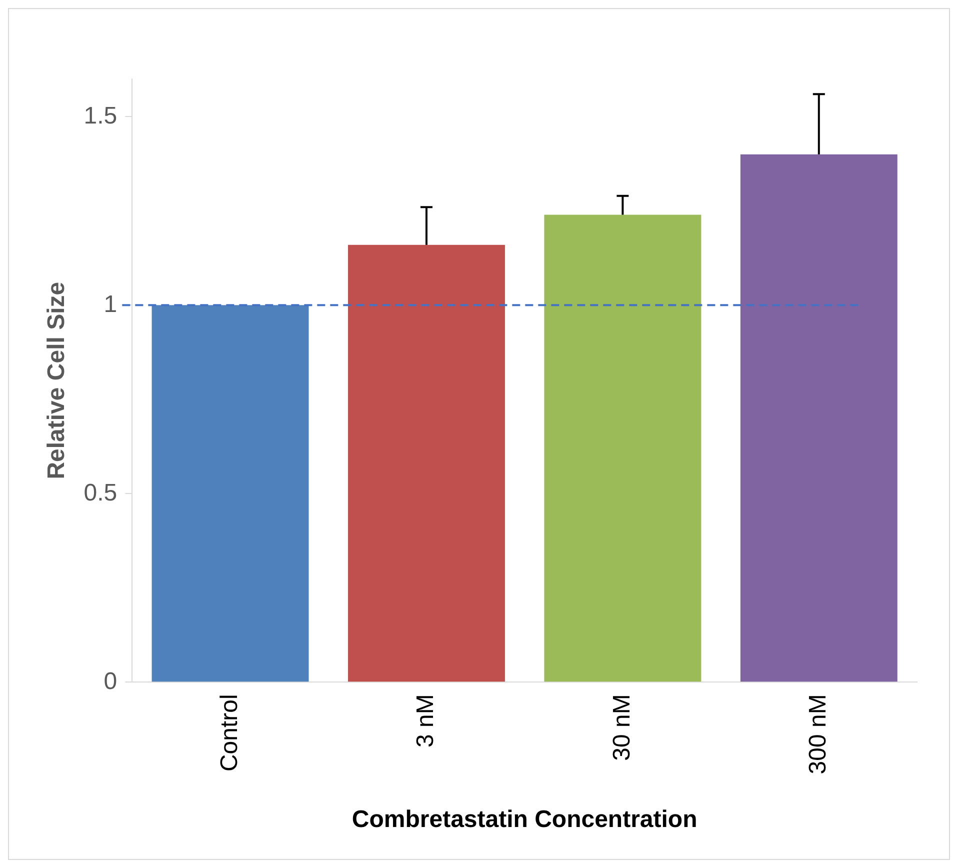 This screenshot has width=958, height=866. Describe the element at coordinates (111, 304) in the screenshot. I see `y-tick-label: 1` at that location.